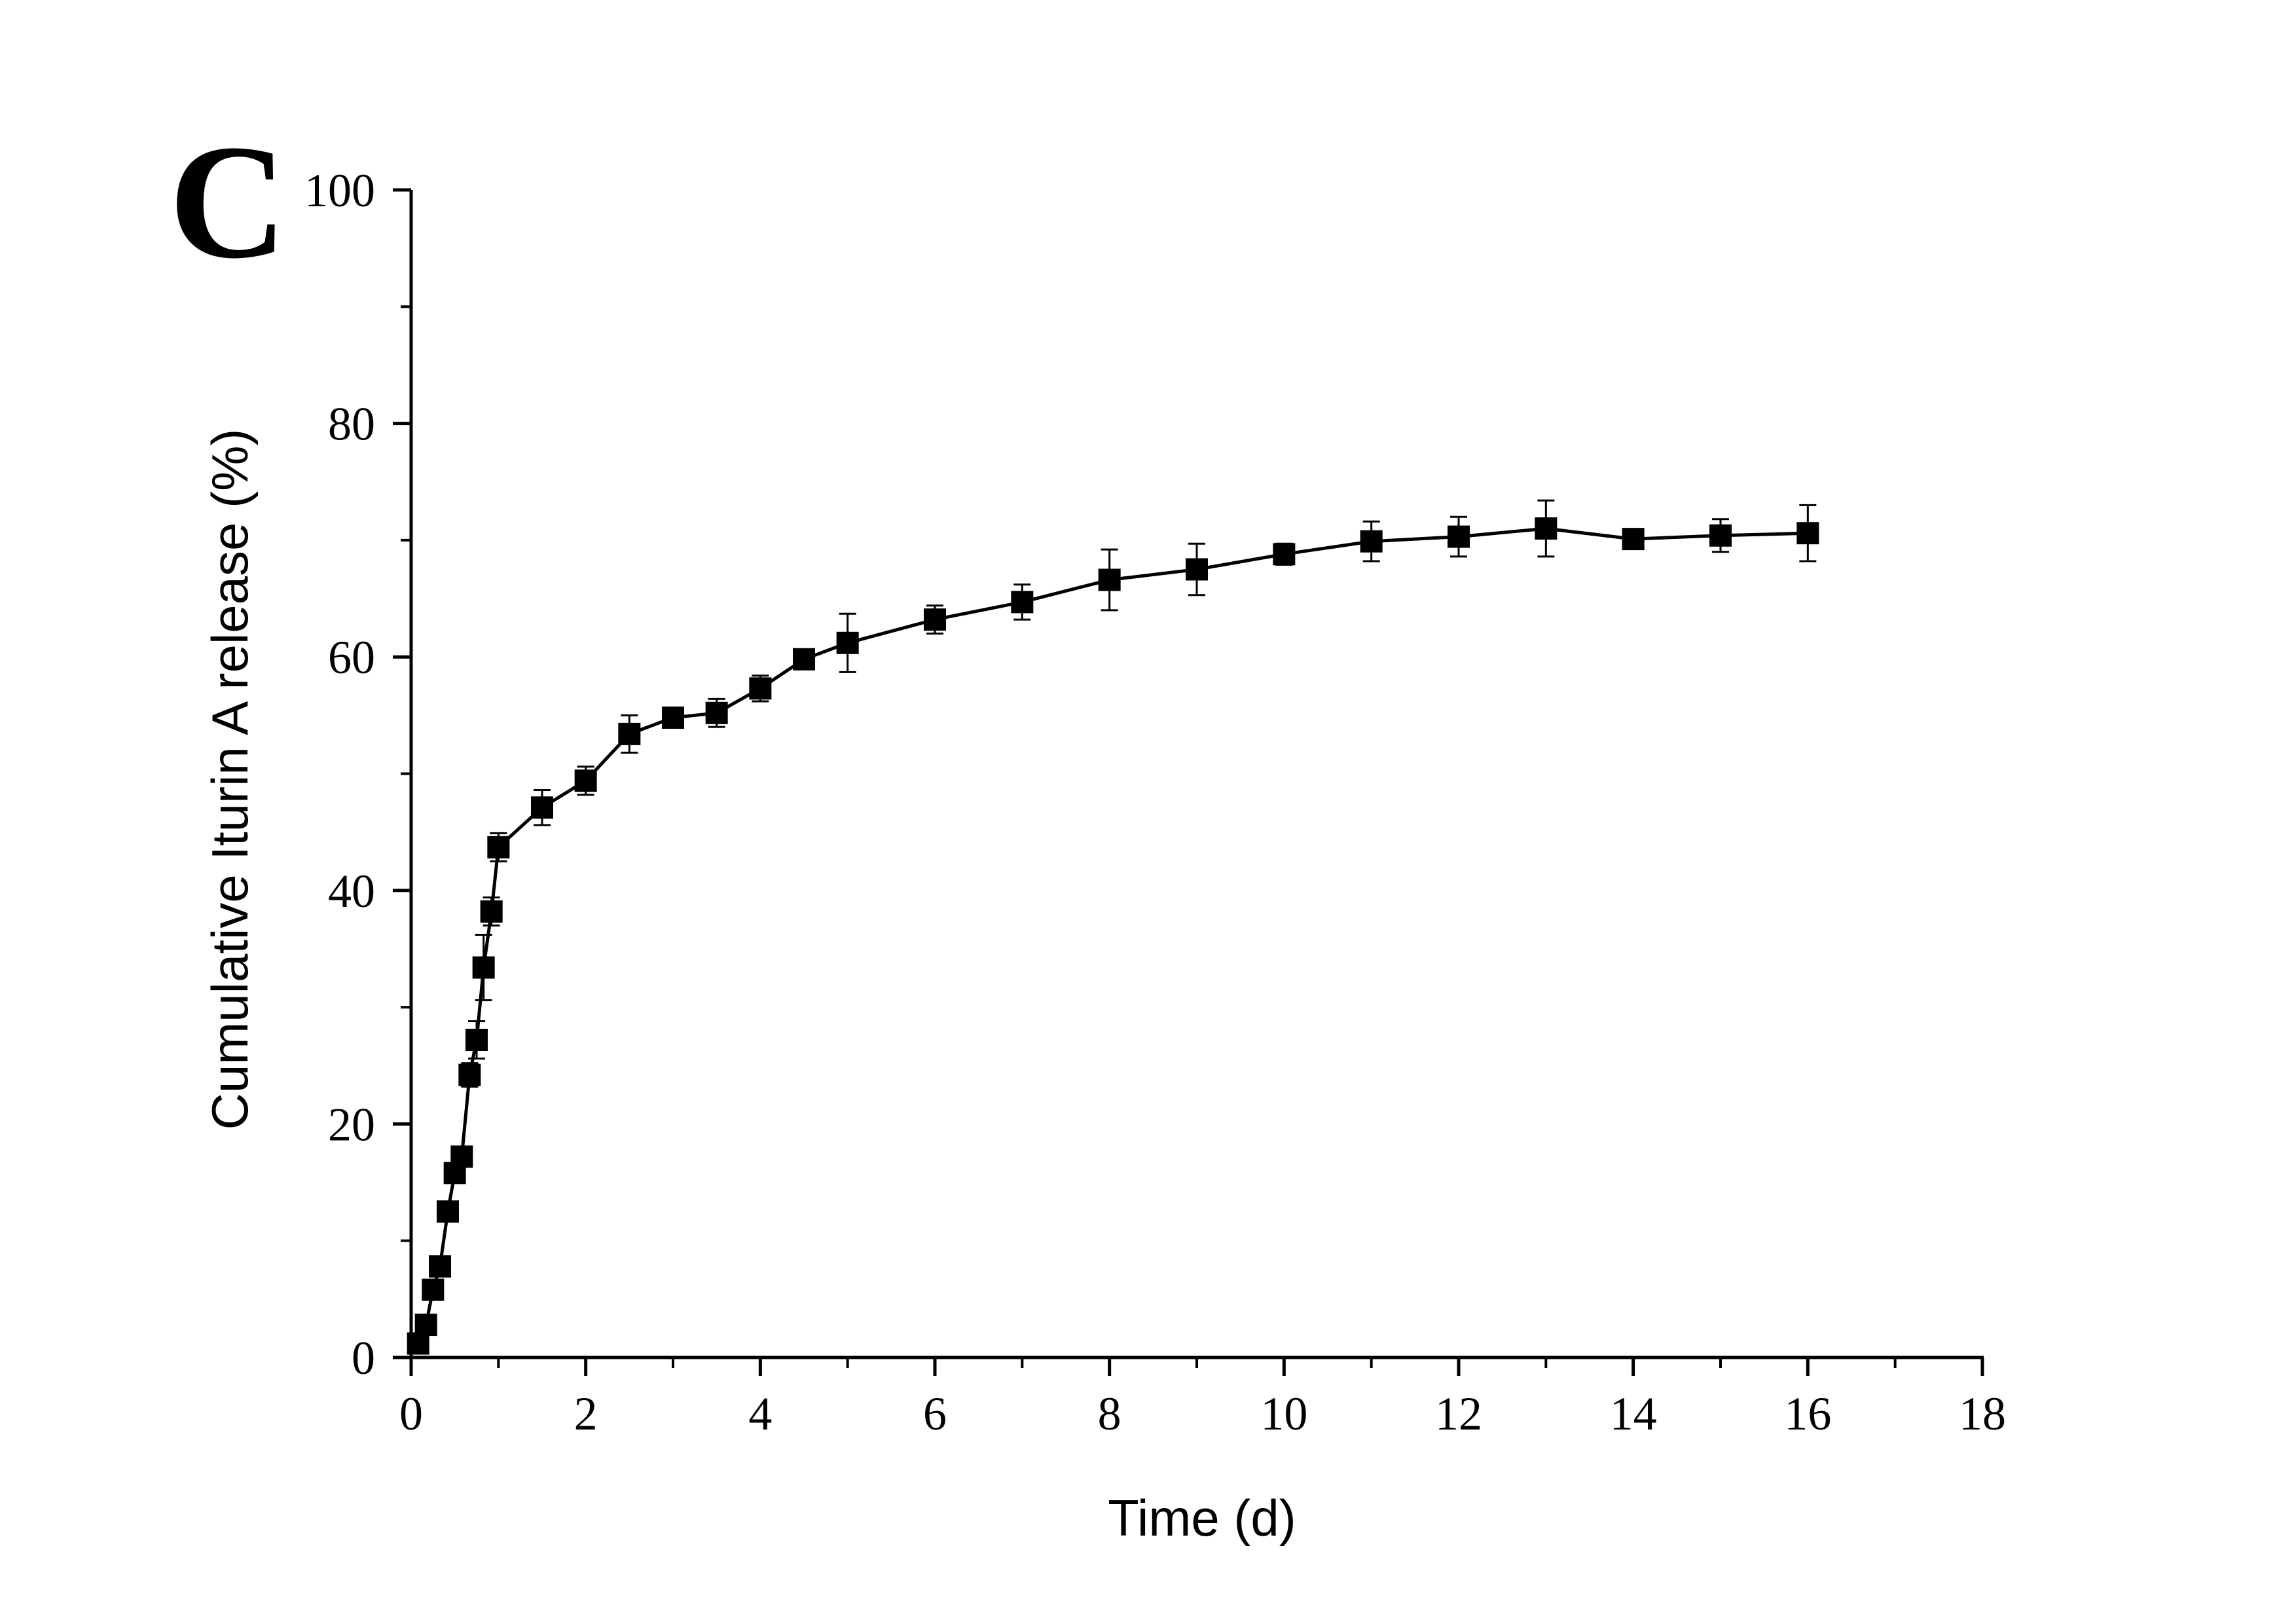 The height and width of the screenshot is (1624, 2296). Describe the element at coordinates (1109, 1414) in the screenshot. I see `x-tick-label: 8` at that location.